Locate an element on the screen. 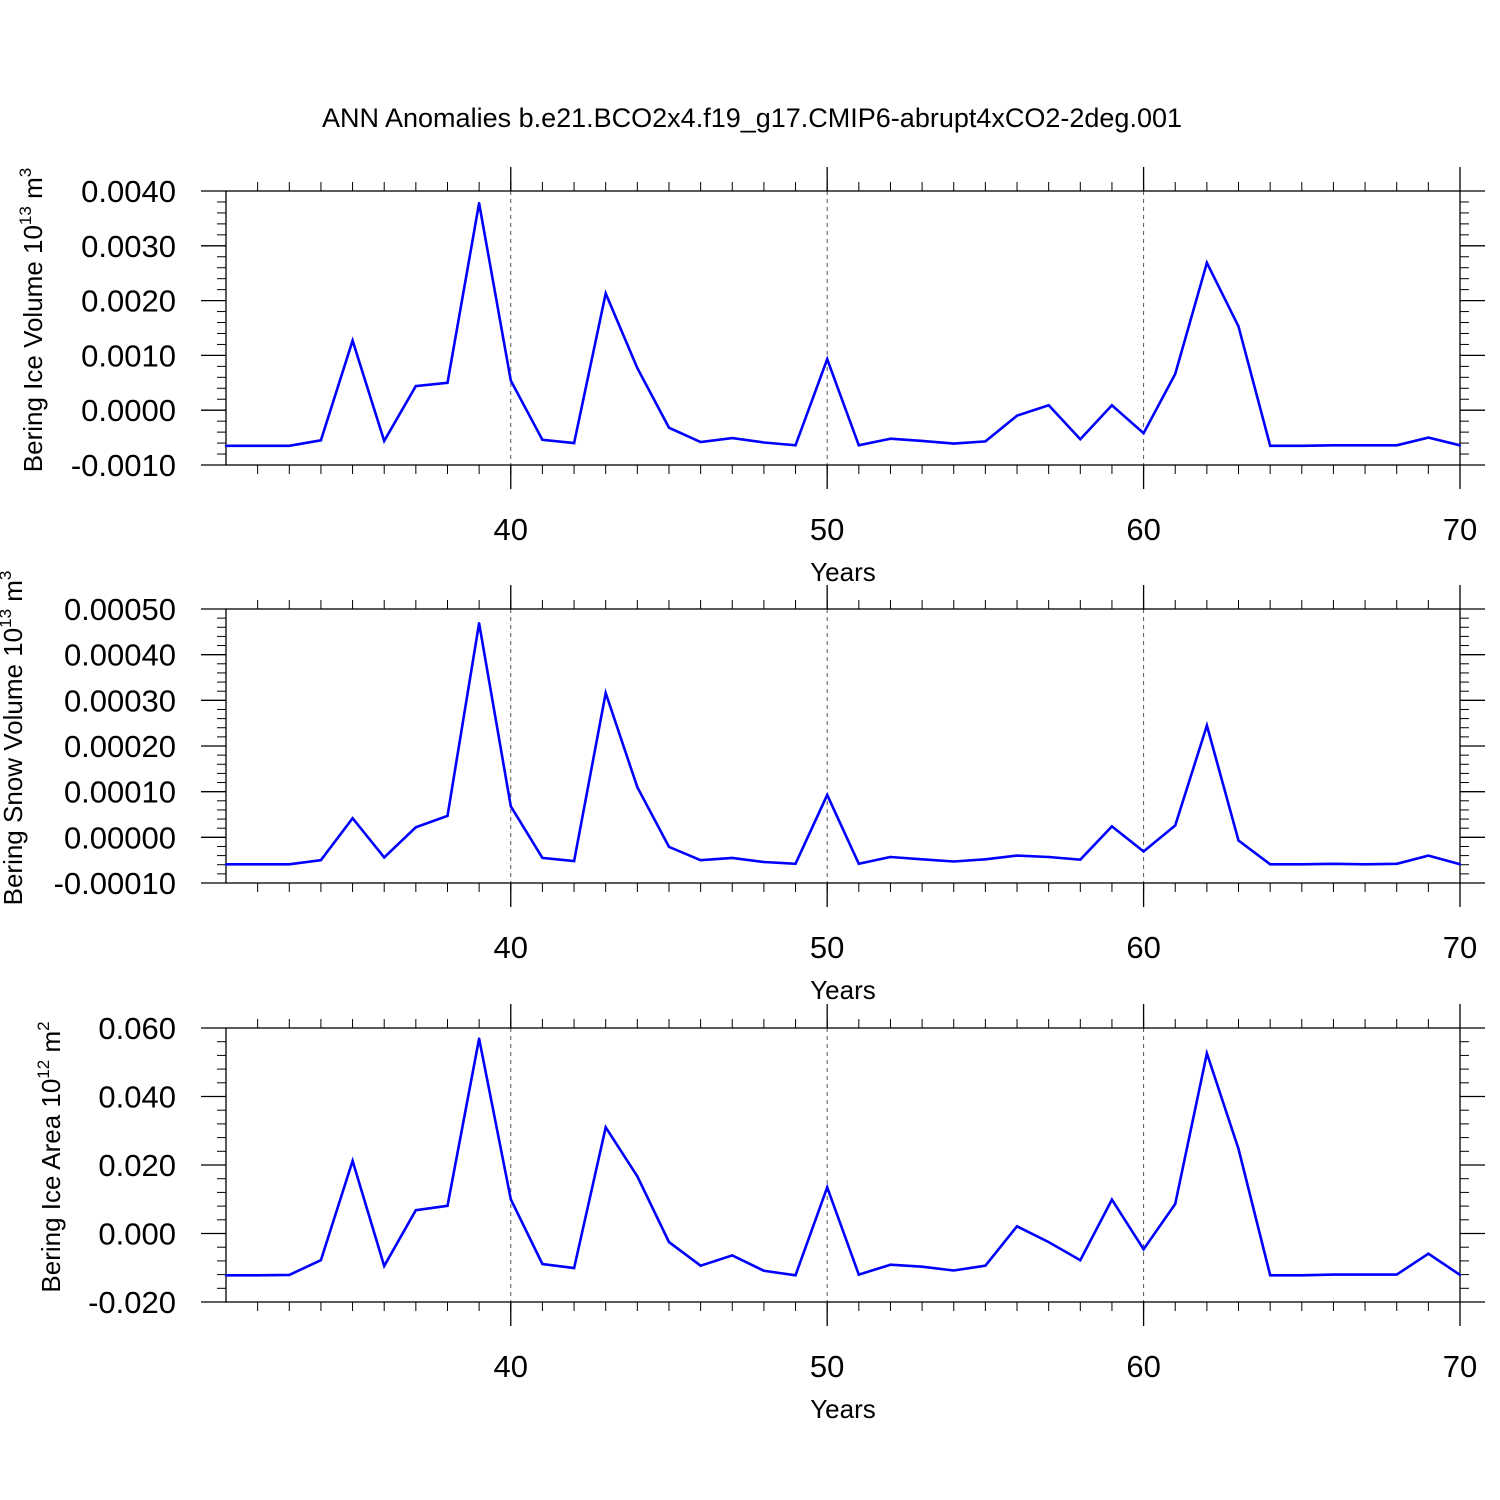  y-tick-label: 0.0010 is located at coordinates (128, 355).